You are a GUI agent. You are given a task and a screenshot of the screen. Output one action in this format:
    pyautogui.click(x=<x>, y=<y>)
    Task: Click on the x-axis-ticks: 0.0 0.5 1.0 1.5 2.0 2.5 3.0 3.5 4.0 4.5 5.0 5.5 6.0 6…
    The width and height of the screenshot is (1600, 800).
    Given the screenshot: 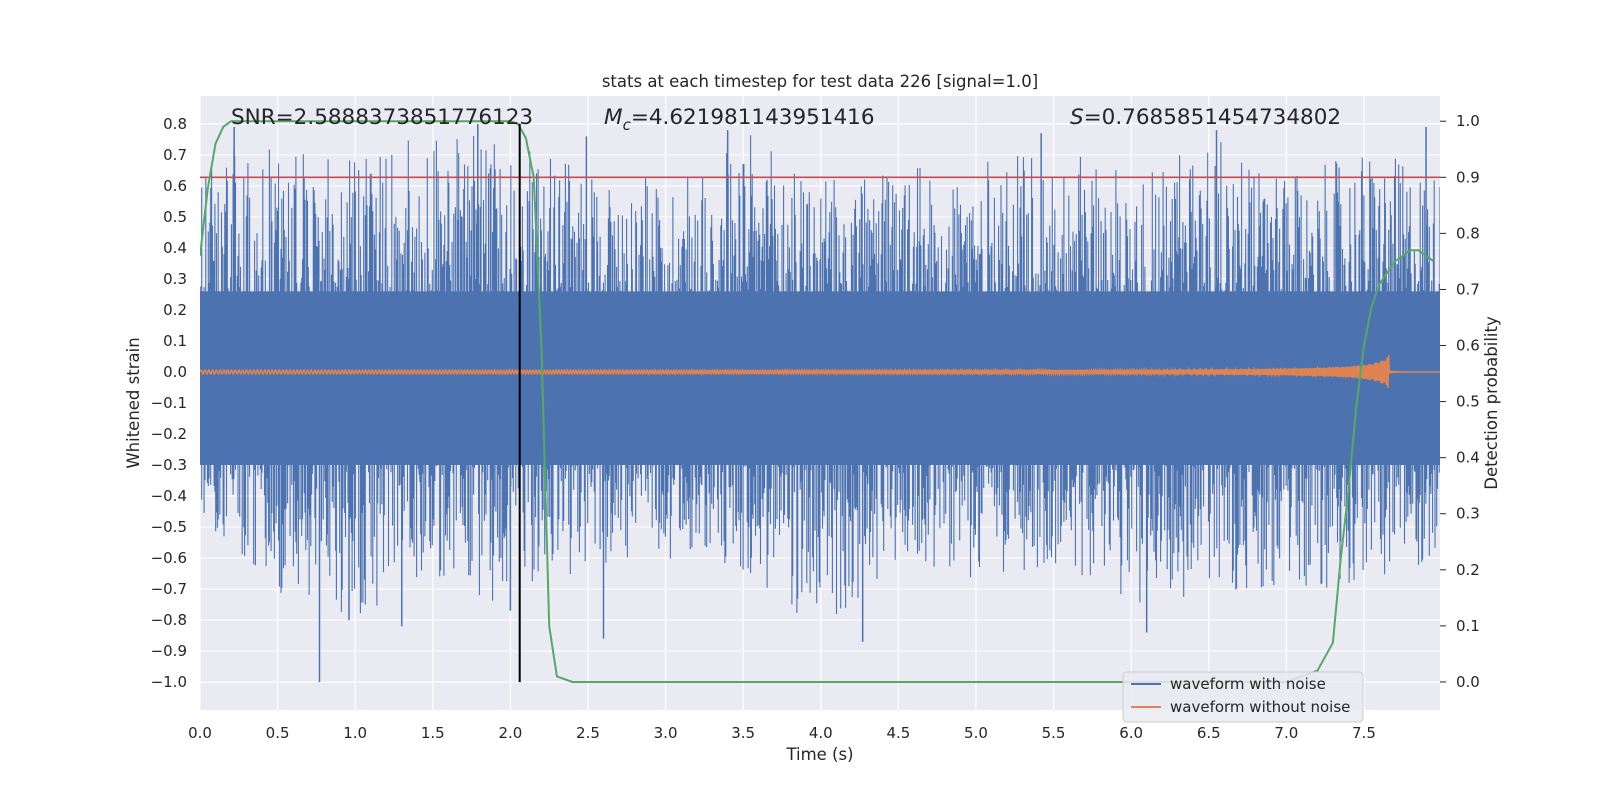 What is the action you would take?
    pyautogui.click(x=782, y=733)
    